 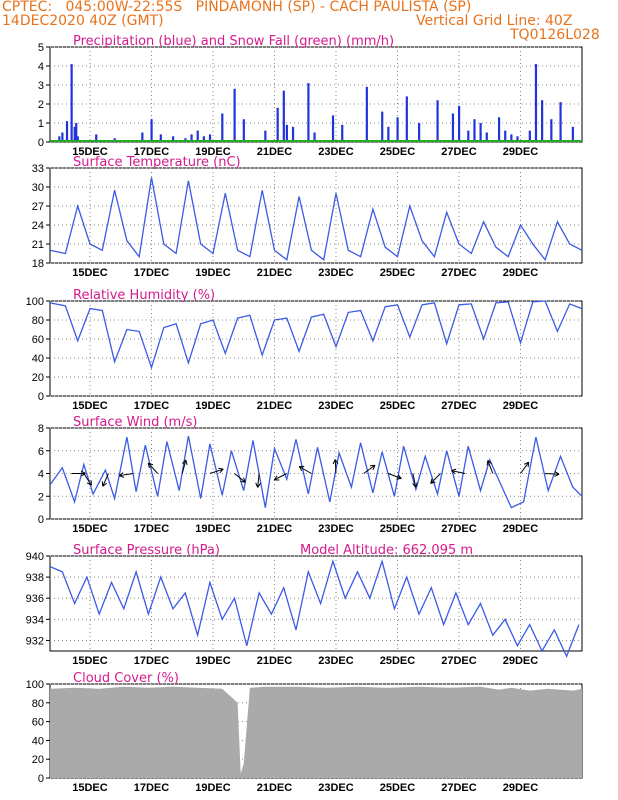 What do you see at coordinates (41, 124) in the screenshot?
I see `y-tick-label: 1` at bounding box center [41, 124].